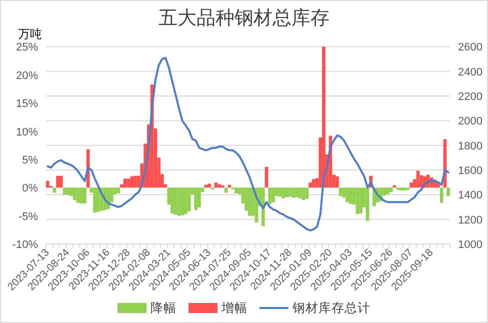 The image size is (488, 323). What do you see at coordinates (27, 104) in the screenshot?
I see `y-tick-label: 15%` at bounding box center [27, 104].